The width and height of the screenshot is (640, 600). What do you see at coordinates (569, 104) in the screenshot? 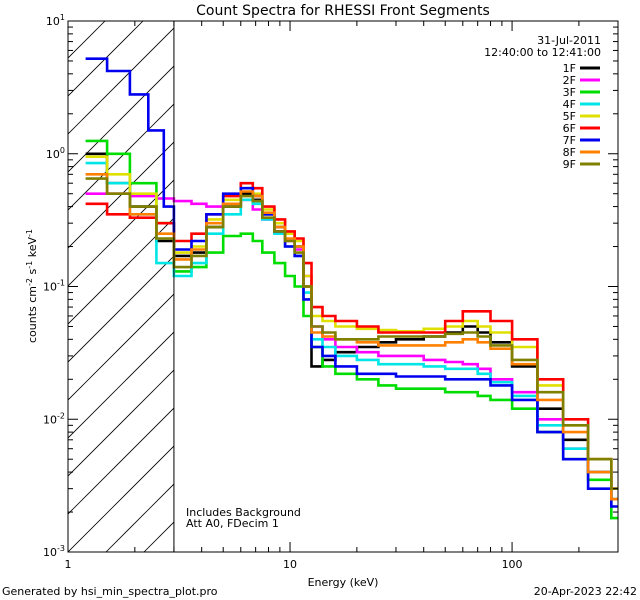
I see `legend-label-4F: 4F` at bounding box center [569, 104].